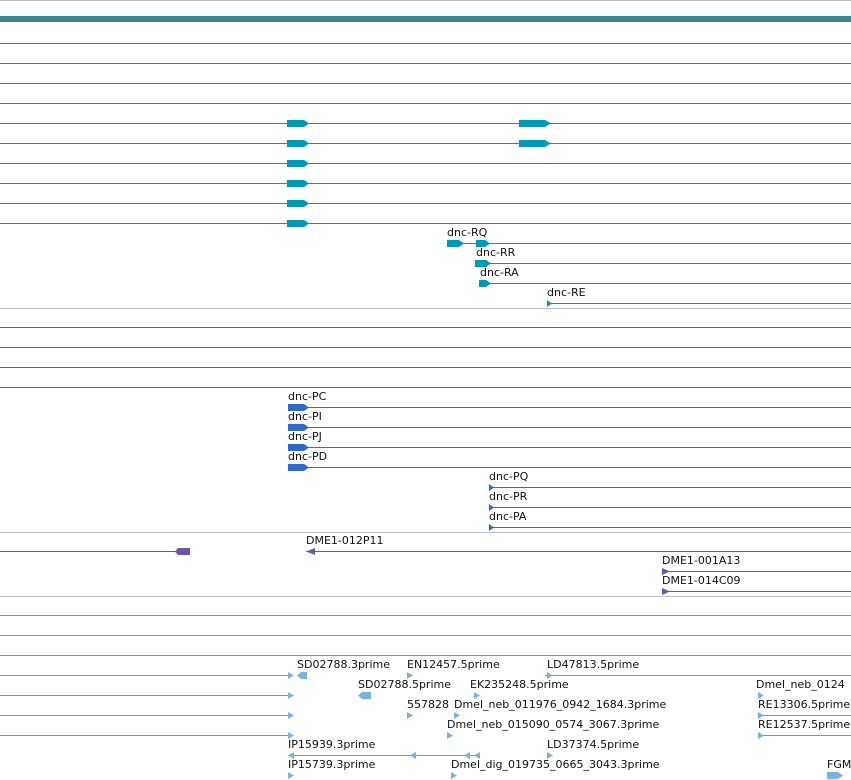  I want to click on transcript-labels: dnc-RQ dnc-RR dnc-RA dnc-RE, so click(516, 262).